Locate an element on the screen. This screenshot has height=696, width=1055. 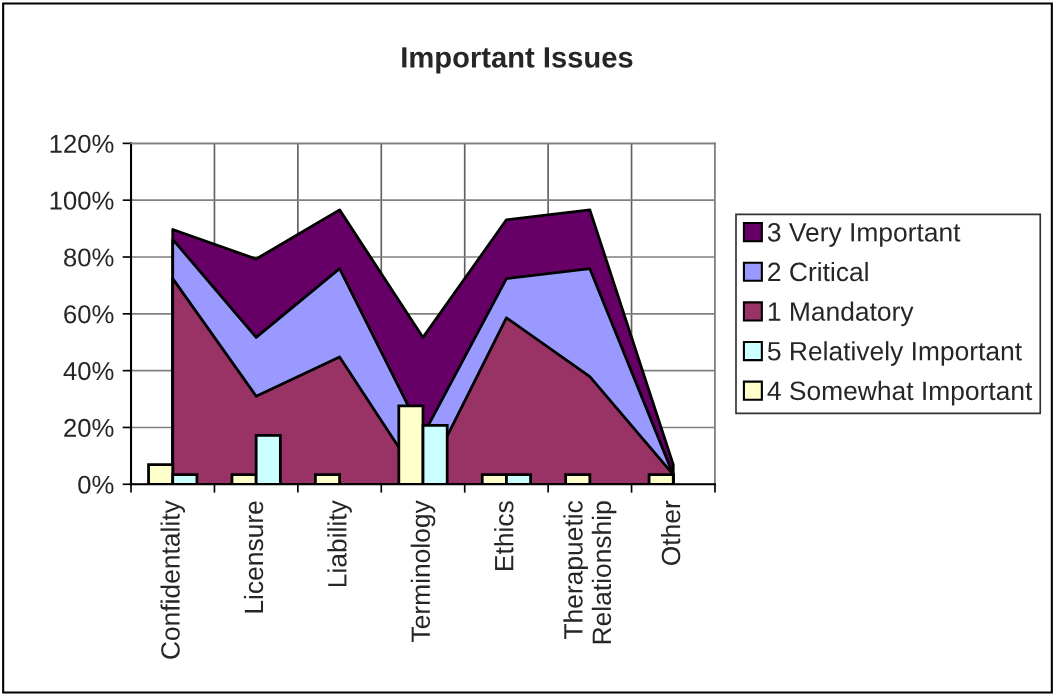
y-tick-label: 80% is located at coordinates (89, 257).